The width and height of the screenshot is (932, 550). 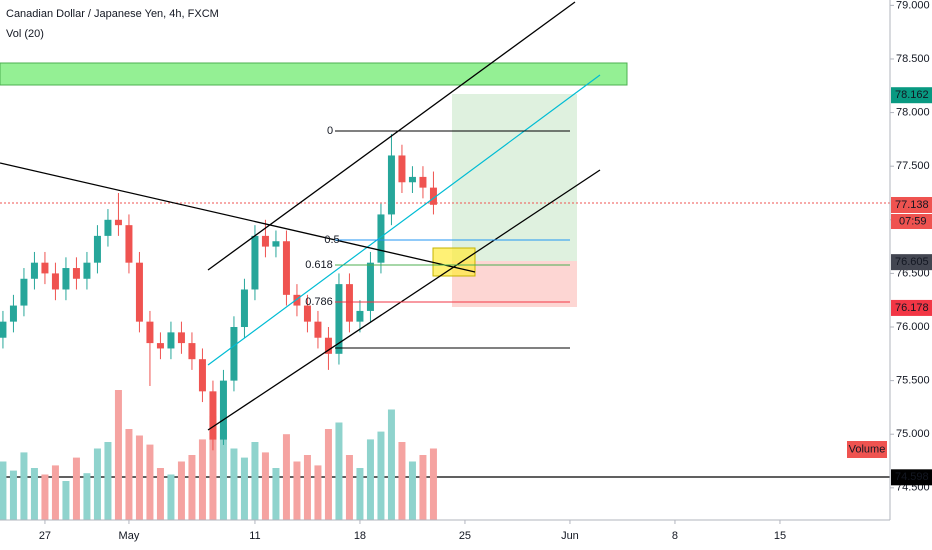 I want to click on resistance-zone, so click(x=314, y=74).